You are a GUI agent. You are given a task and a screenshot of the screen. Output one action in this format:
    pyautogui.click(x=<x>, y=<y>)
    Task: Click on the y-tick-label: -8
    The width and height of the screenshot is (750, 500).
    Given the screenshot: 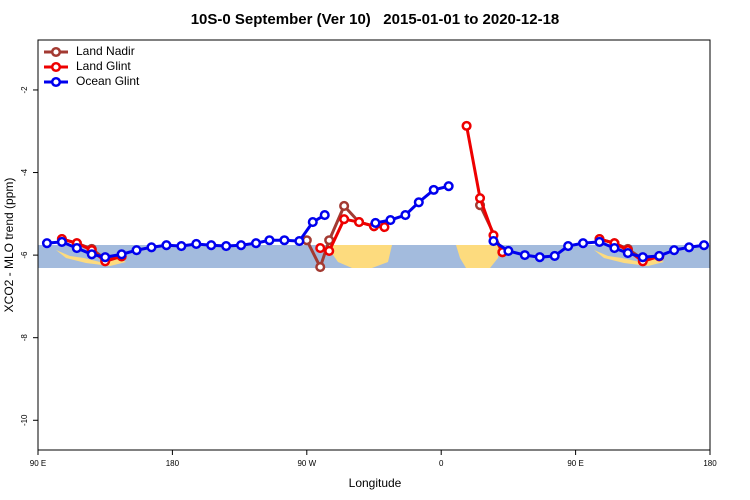 What is the action you would take?
    pyautogui.click(x=24, y=338)
    